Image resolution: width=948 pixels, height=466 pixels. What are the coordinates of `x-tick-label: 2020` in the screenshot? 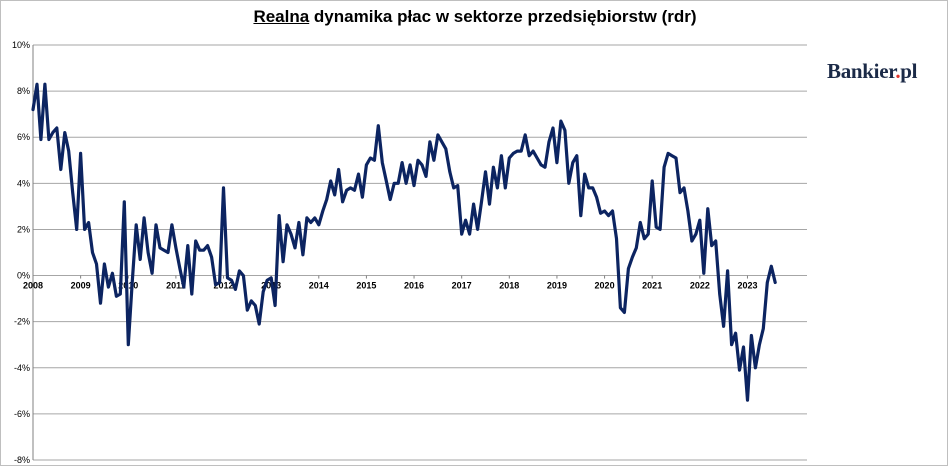 It's located at (605, 286).